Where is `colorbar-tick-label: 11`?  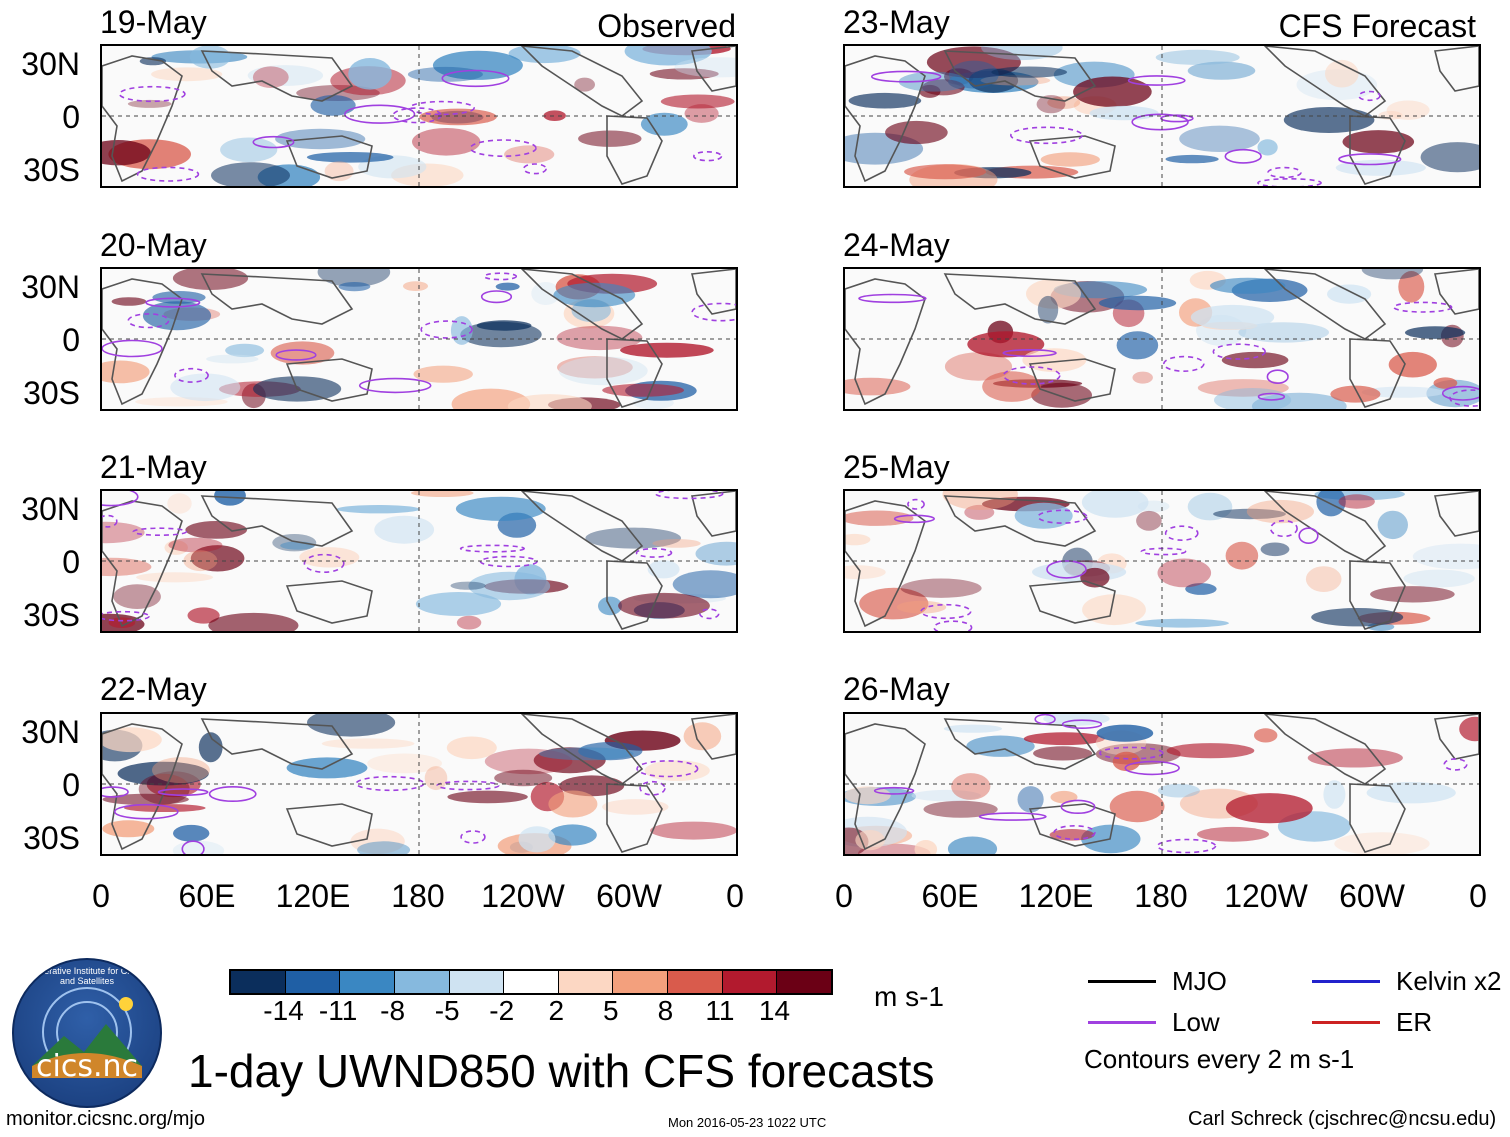 colorbar-tick-label: 11 is located at coordinates (720, 1010).